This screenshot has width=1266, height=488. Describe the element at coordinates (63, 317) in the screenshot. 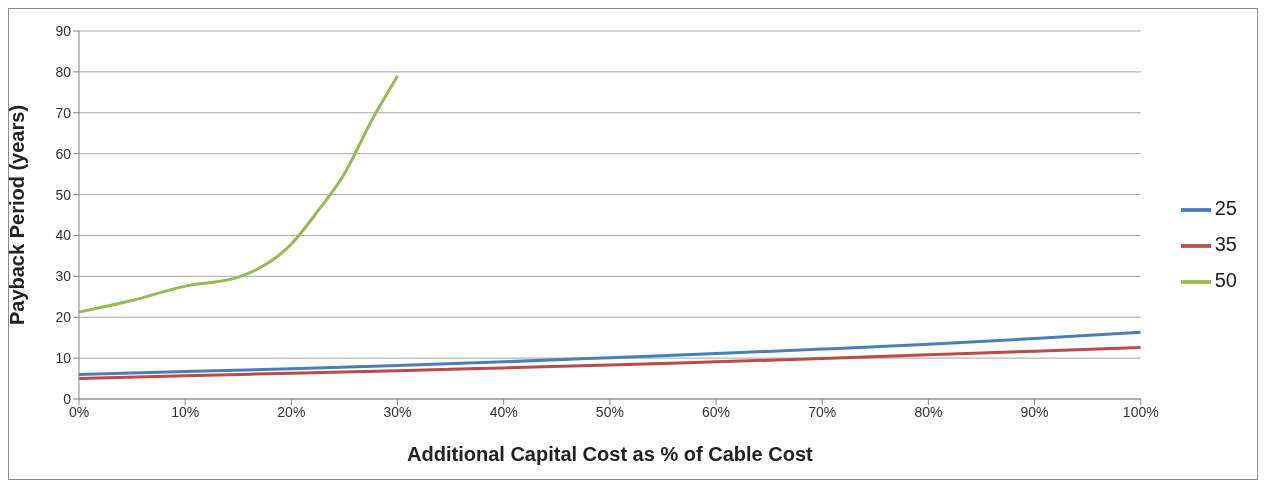

I see `y-tick-label: 20` at that location.